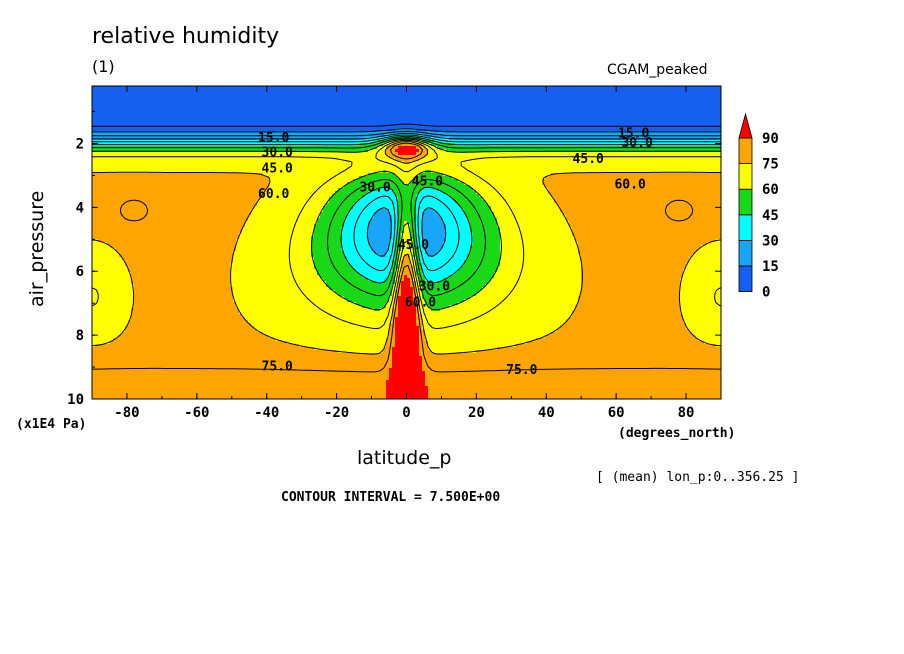 Image resolution: width=904 pixels, height=654 pixels. What do you see at coordinates (37, 249) in the screenshot?
I see `y-axis-label: air_pressure` at bounding box center [37, 249].